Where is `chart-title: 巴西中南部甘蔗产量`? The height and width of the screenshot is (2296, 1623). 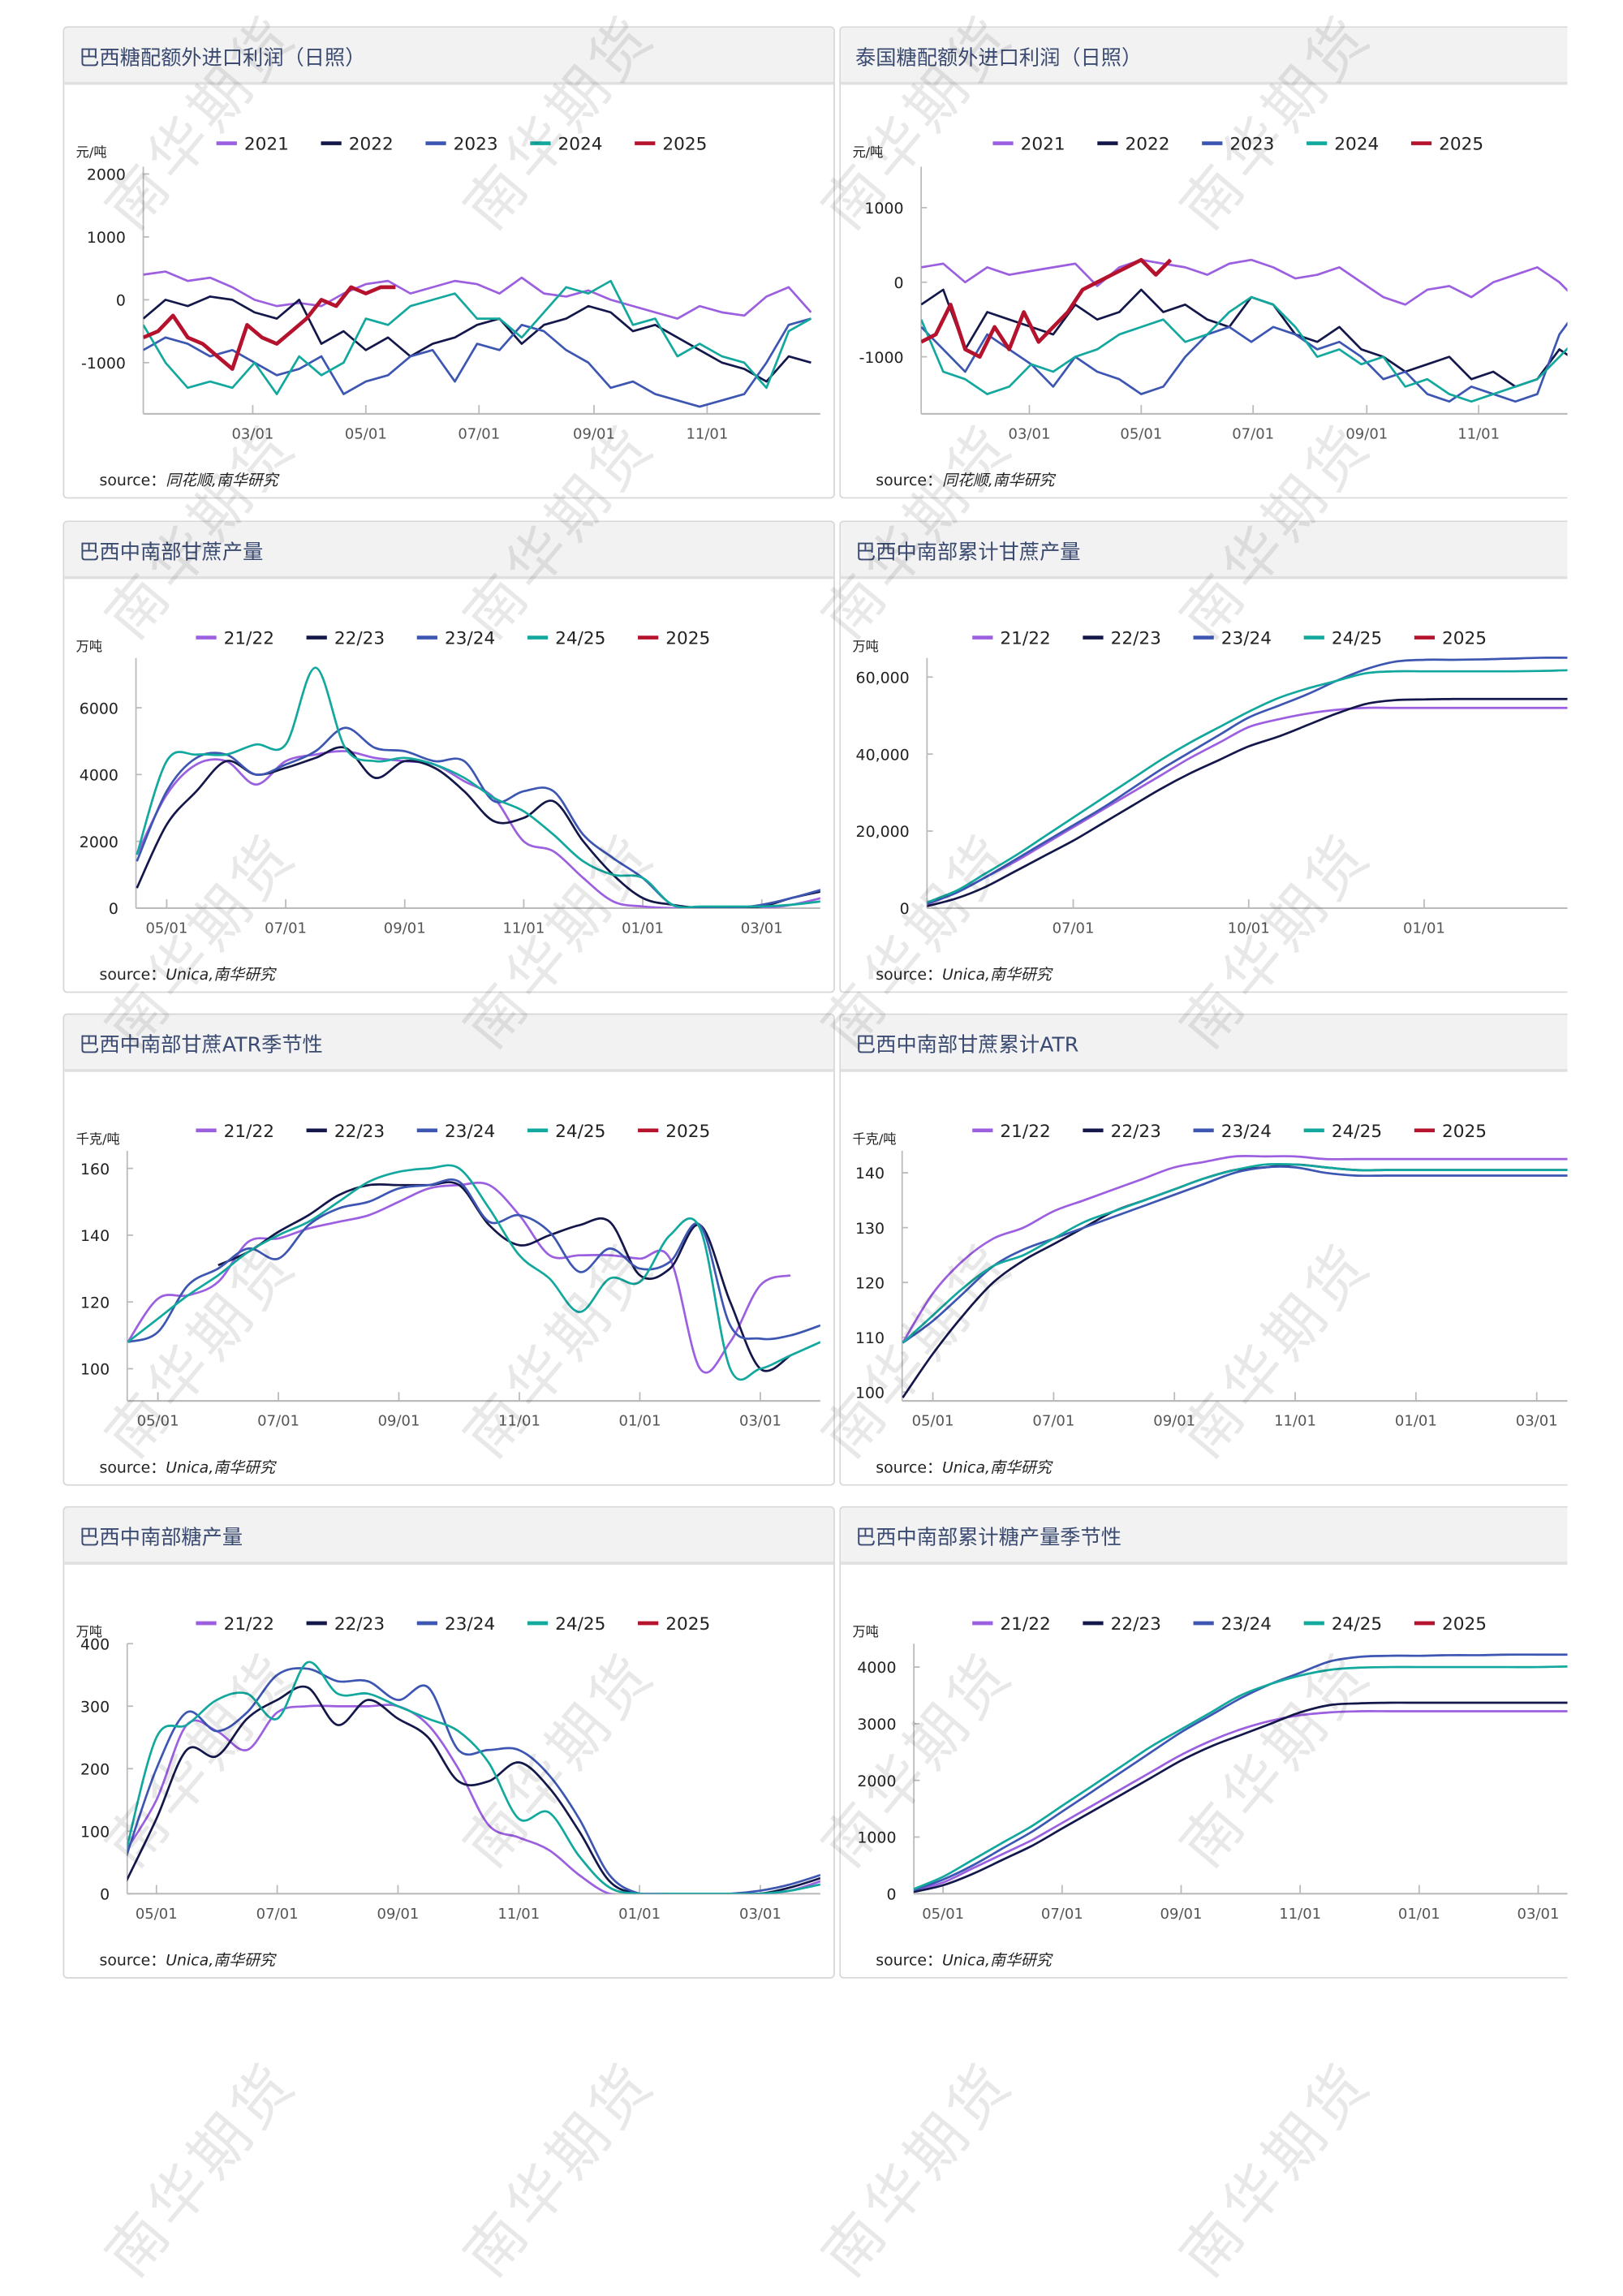
chart-title: 巴西中南部甘蔗产量 is located at coordinates (171, 553).